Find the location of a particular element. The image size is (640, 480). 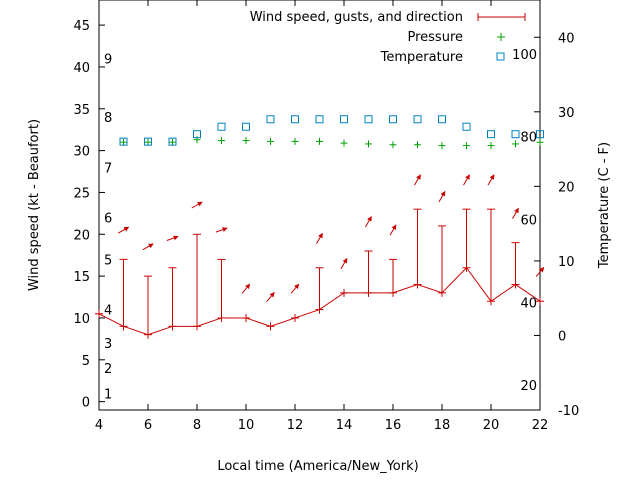

x-tick-label: 22 is located at coordinates (540, 425).